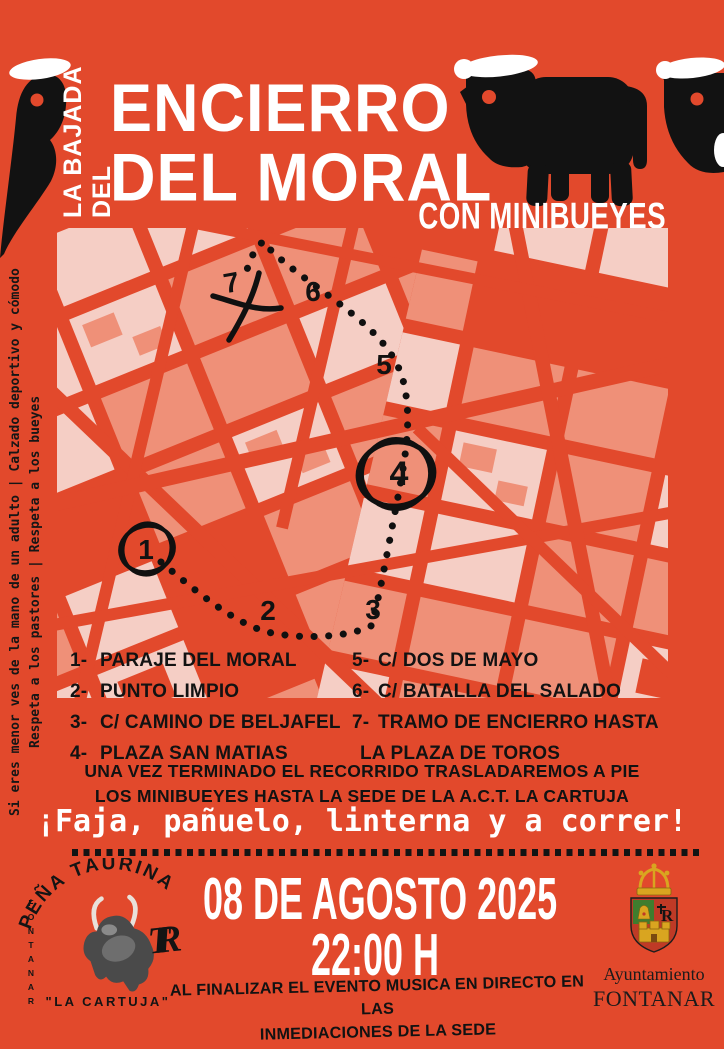 The height and width of the screenshot is (1049, 724). Describe the element at coordinates (499, 691) in the screenshot. I see `legend-label: C/ BATALLA DEL SALADO` at that location.